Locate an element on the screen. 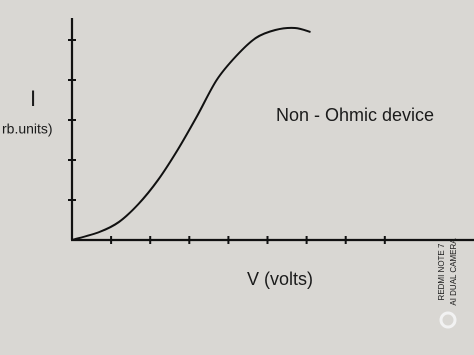  y-axis-unit: rb.units) is located at coordinates (27, 129).